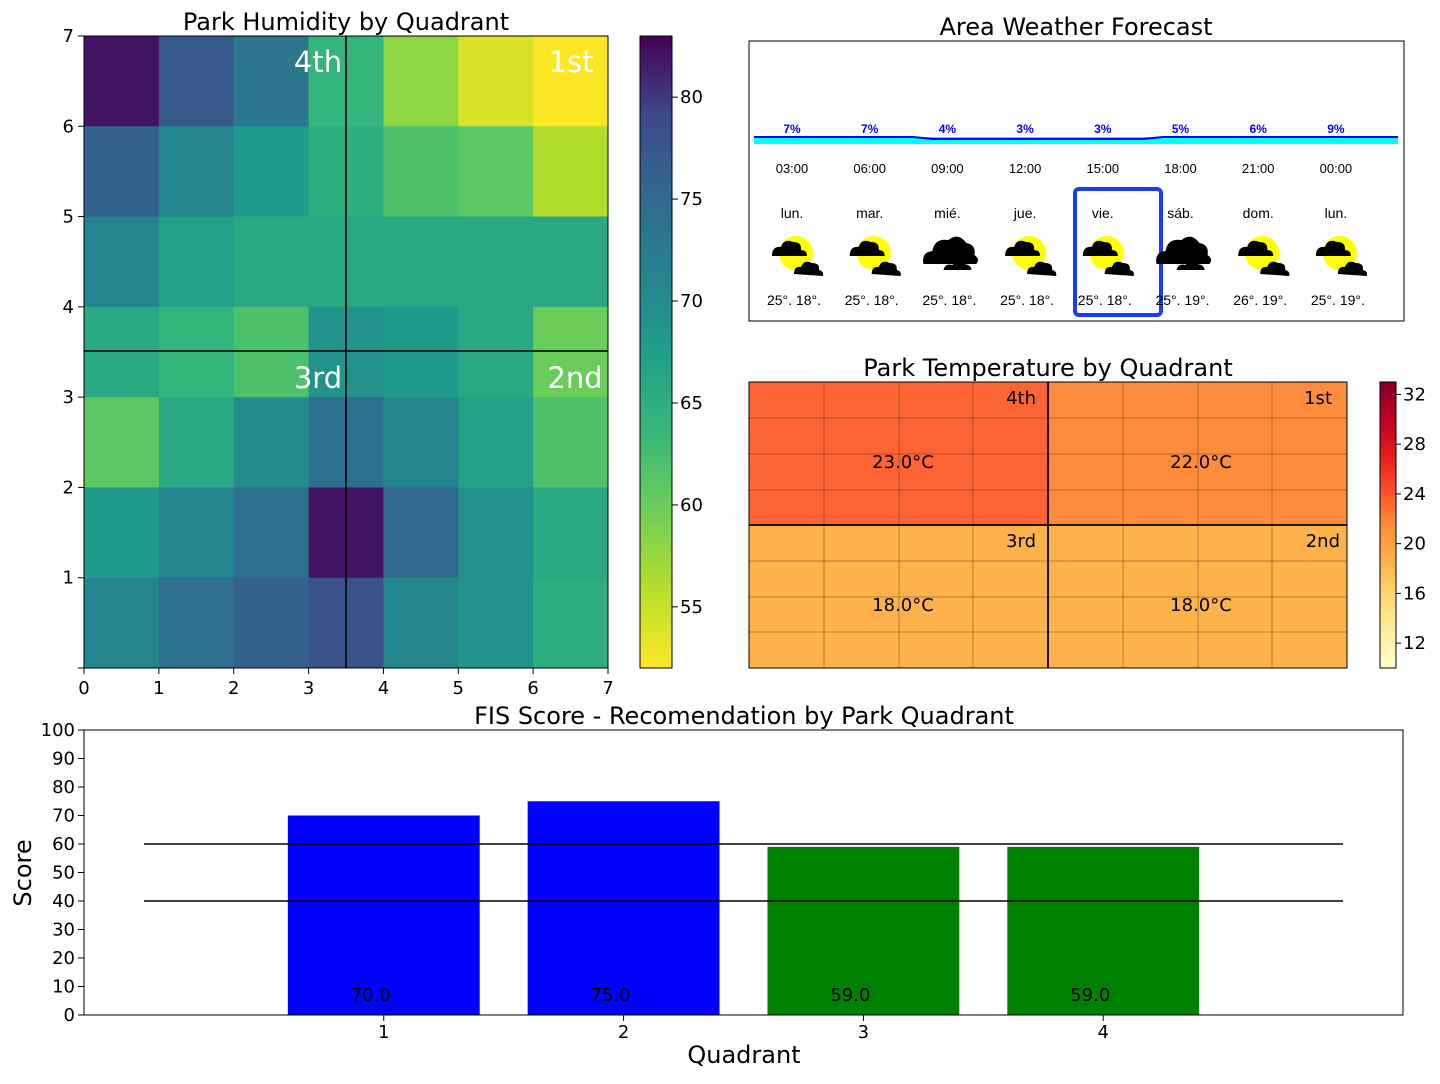 The height and width of the screenshot is (1084, 1440). I want to click on score-ytick-label: 20, so click(63, 958).